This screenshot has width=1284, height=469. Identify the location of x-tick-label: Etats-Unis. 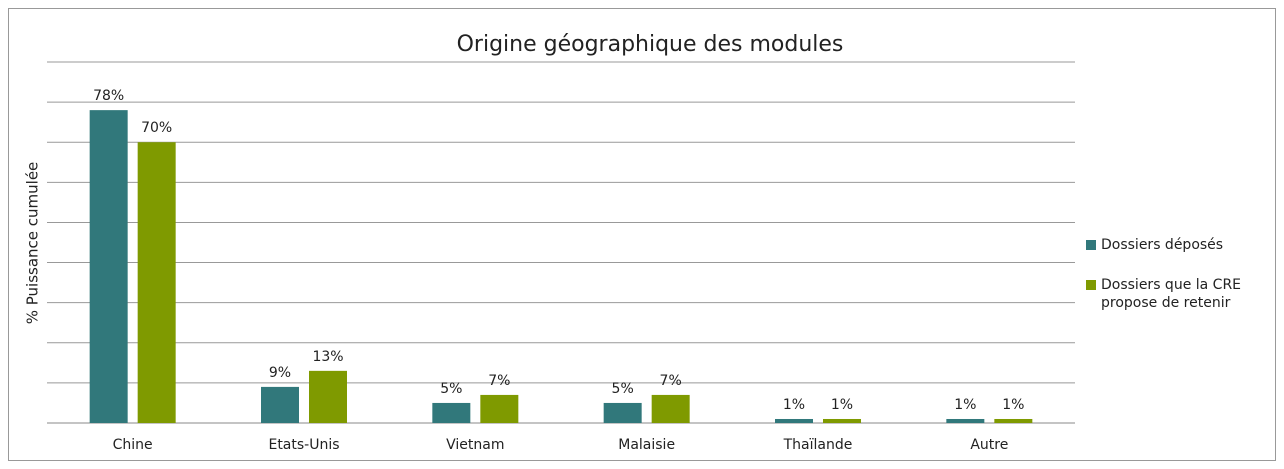
(303, 445).